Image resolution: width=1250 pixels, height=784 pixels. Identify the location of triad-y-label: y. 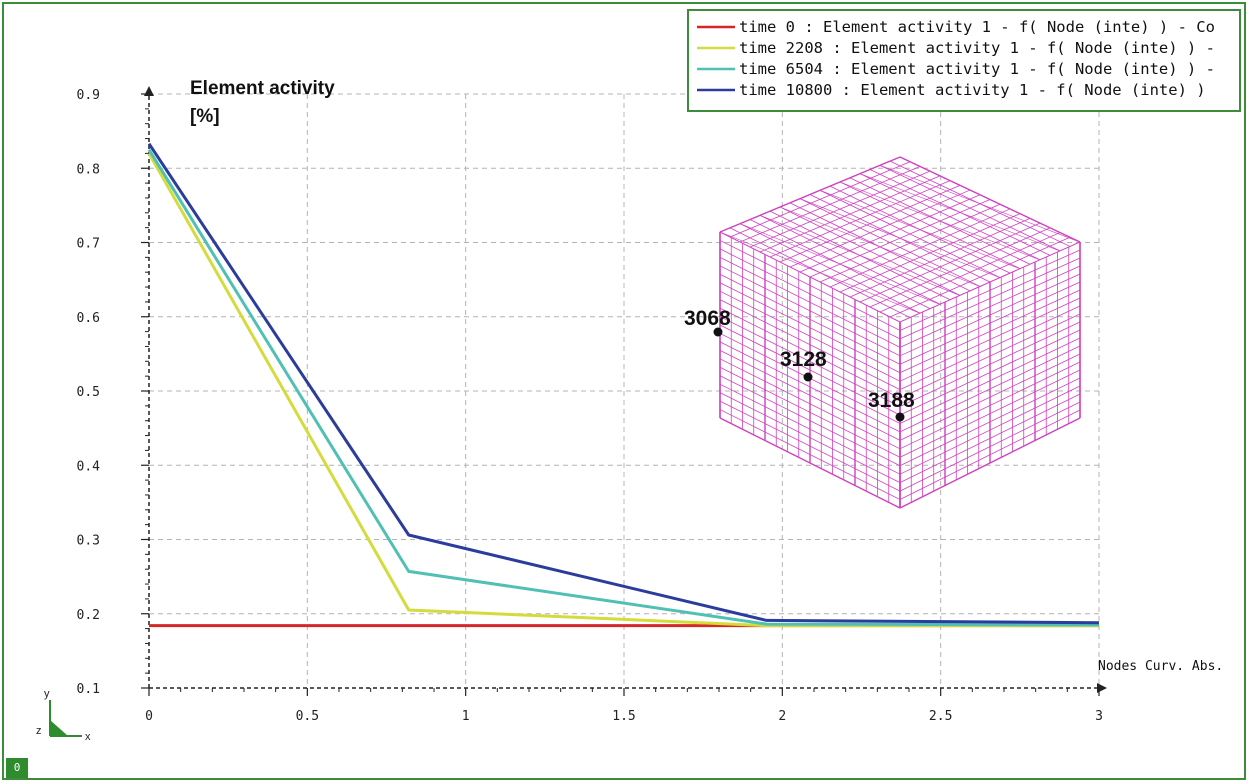
(47, 694).